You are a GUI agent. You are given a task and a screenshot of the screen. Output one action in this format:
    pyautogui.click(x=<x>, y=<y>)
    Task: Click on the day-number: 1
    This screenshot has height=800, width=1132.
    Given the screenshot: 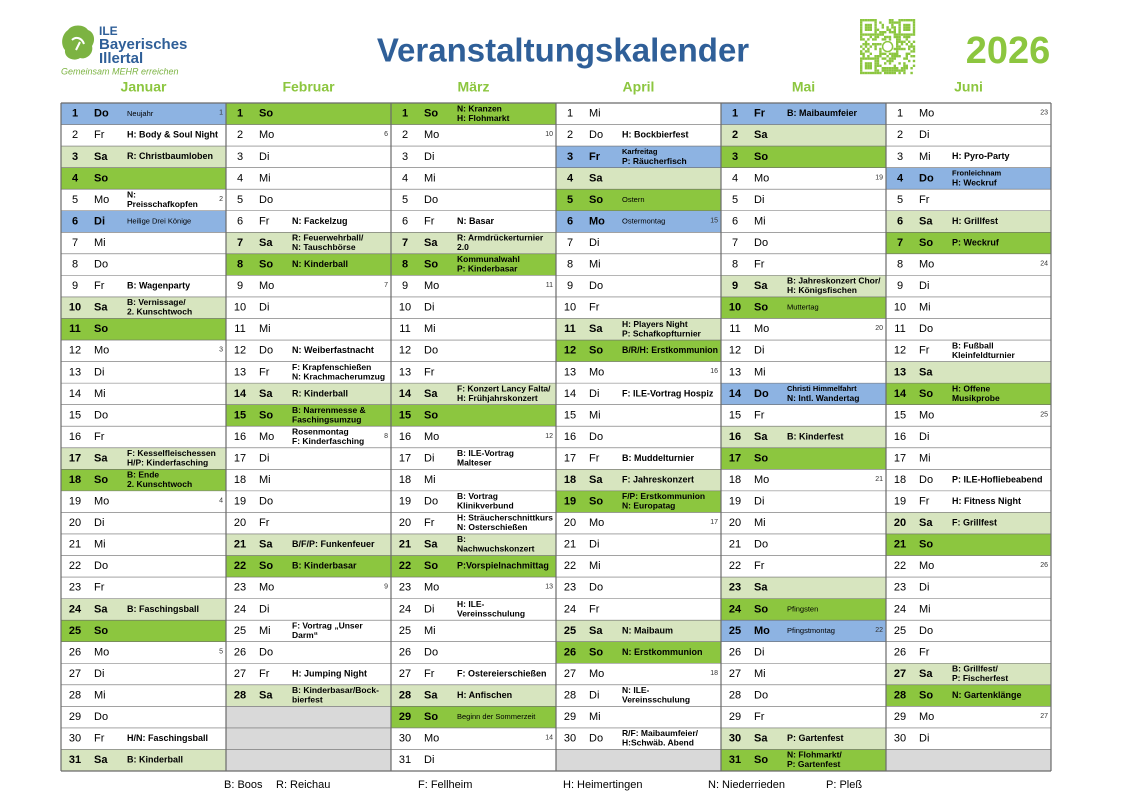 What is the action you would take?
    pyautogui.click(x=405, y=114)
    